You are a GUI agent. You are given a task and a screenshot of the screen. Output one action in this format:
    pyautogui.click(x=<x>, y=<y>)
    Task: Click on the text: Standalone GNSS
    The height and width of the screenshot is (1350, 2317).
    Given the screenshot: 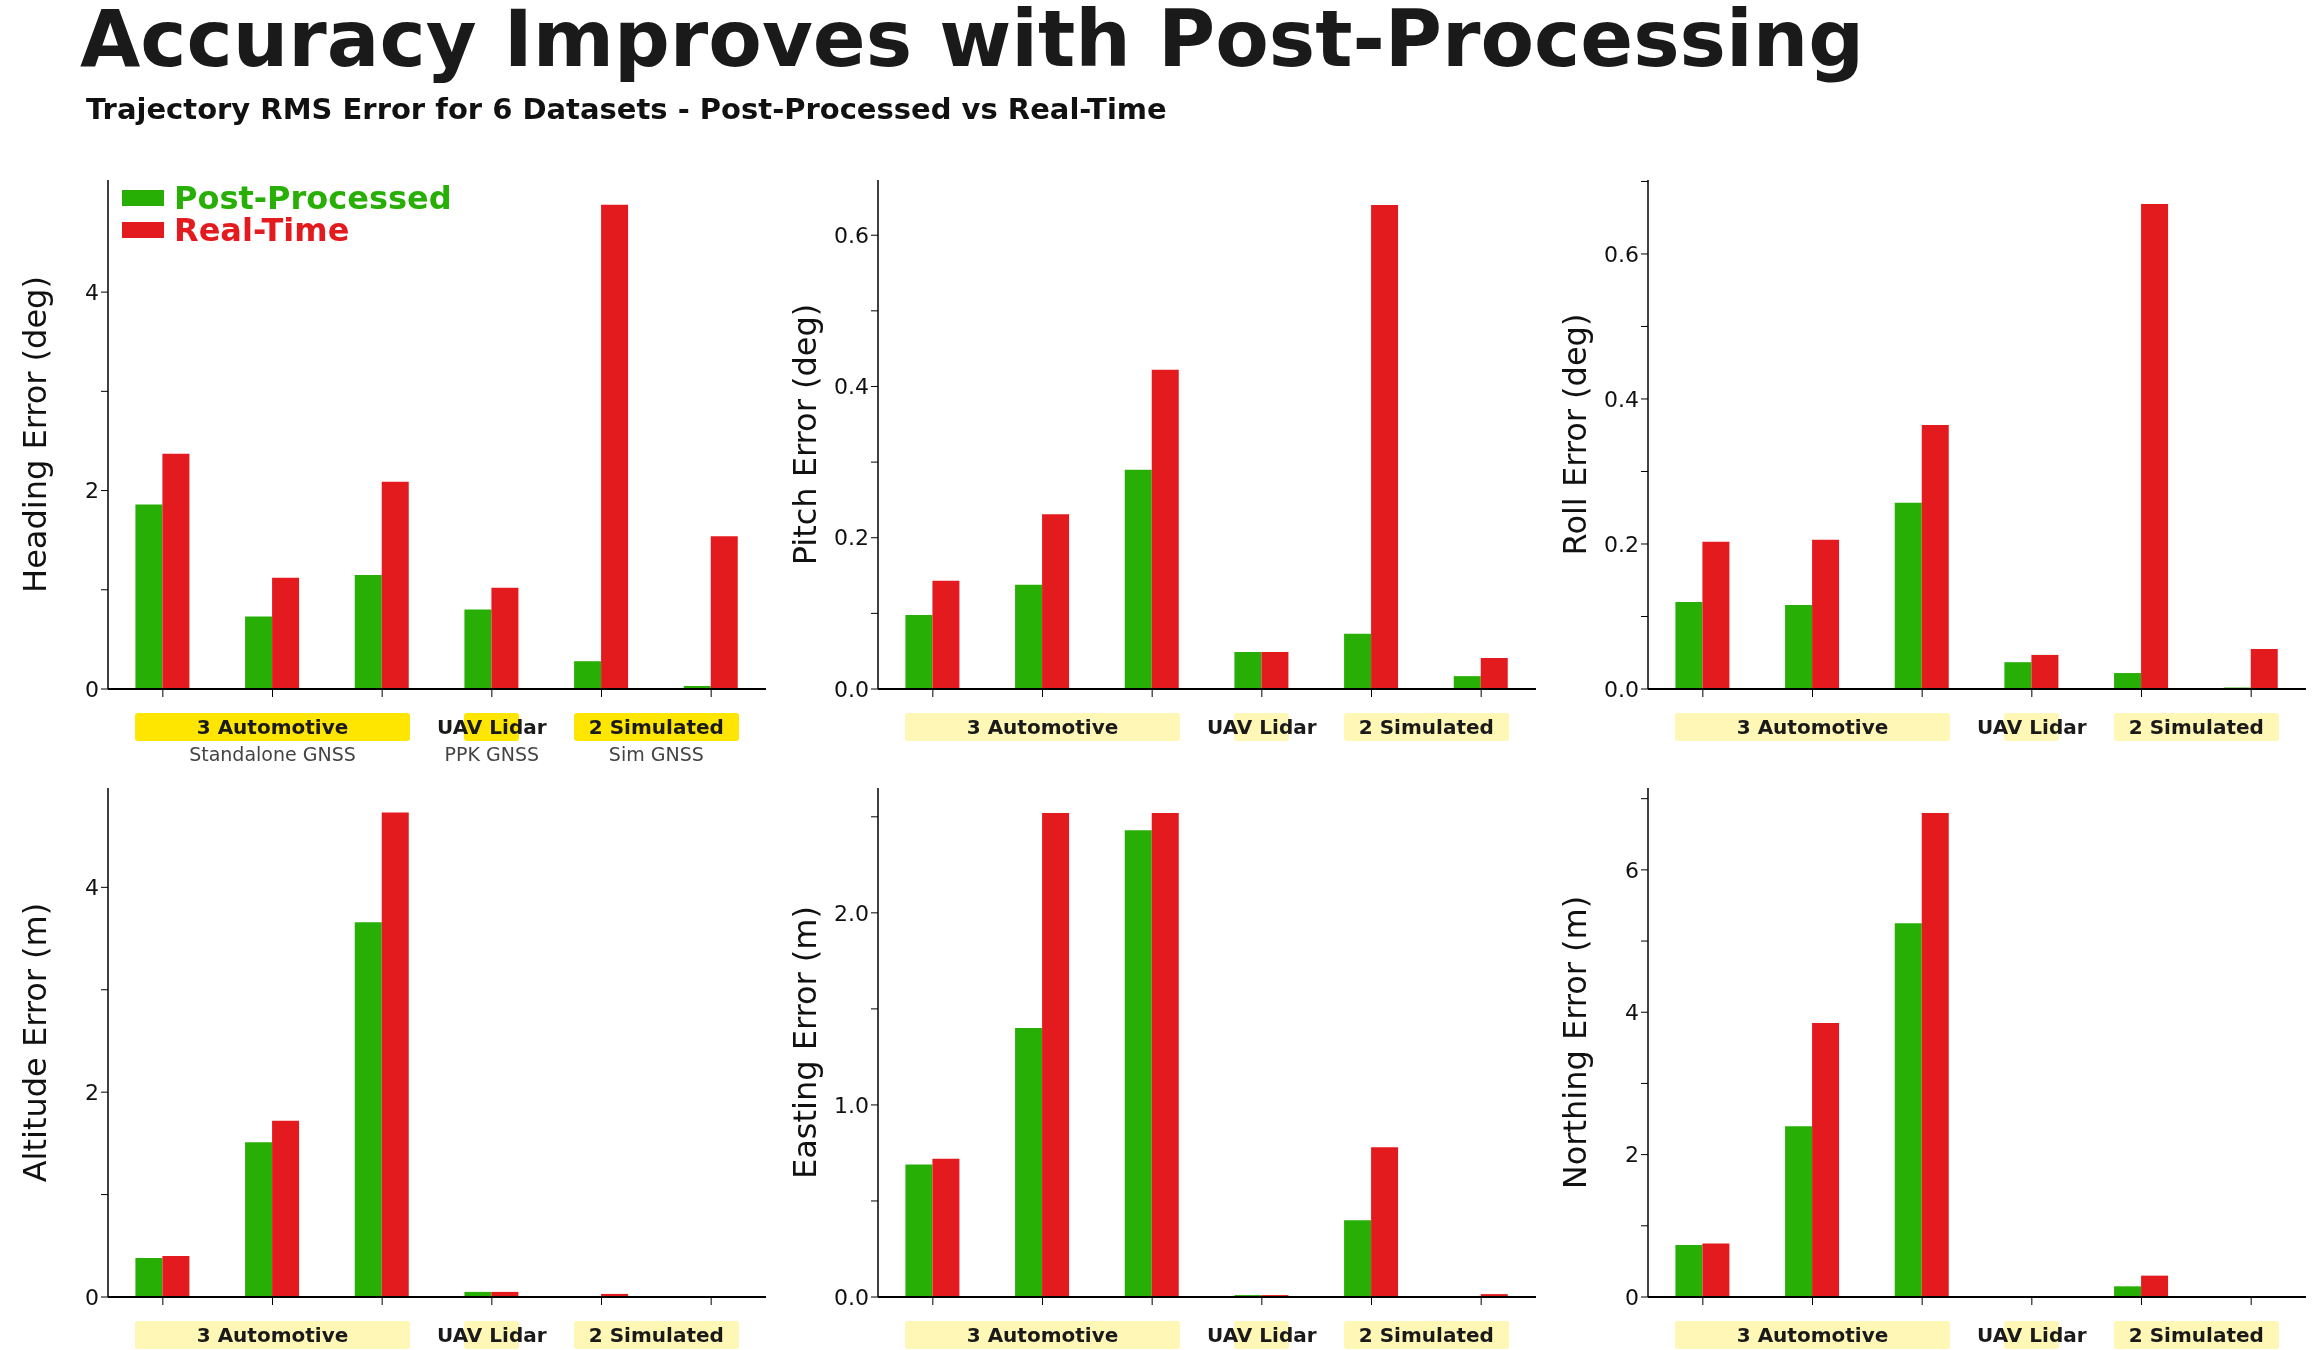 What is the action you would take?
    pyautogui.click(x=272, y=754)
    